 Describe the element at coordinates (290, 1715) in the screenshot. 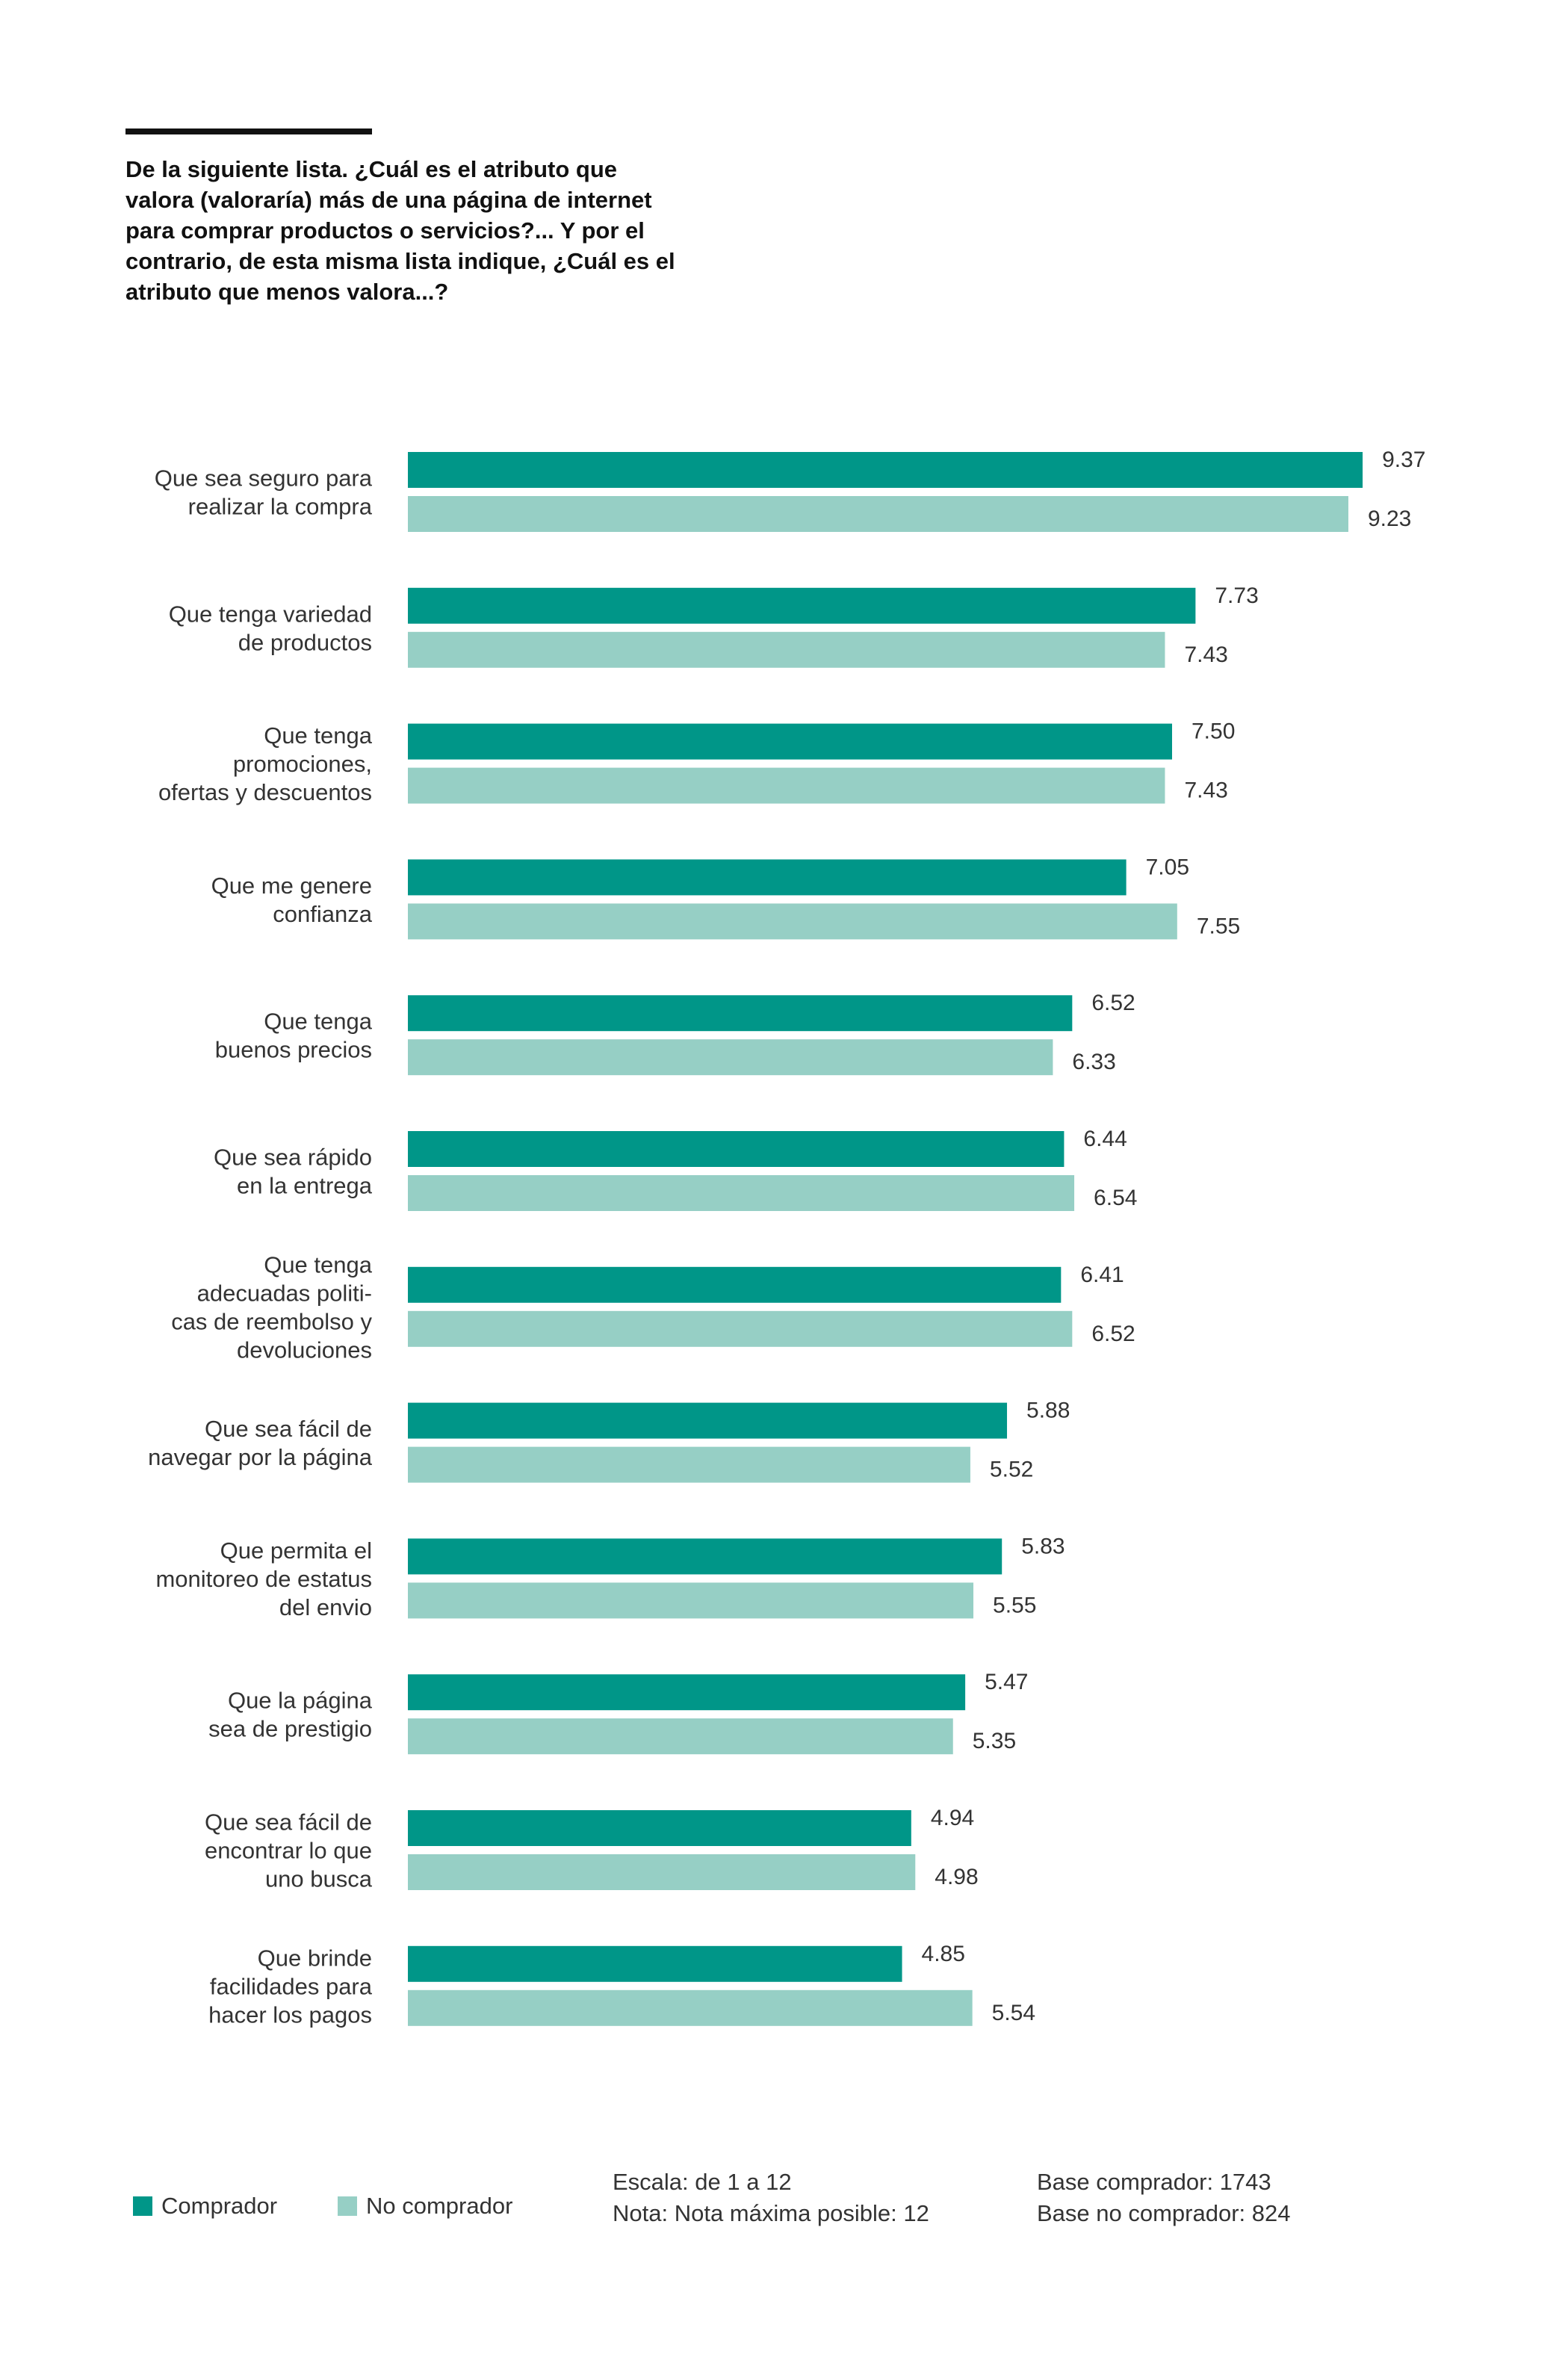

I see `category-label: Que la página sea de prestigio` at that location.